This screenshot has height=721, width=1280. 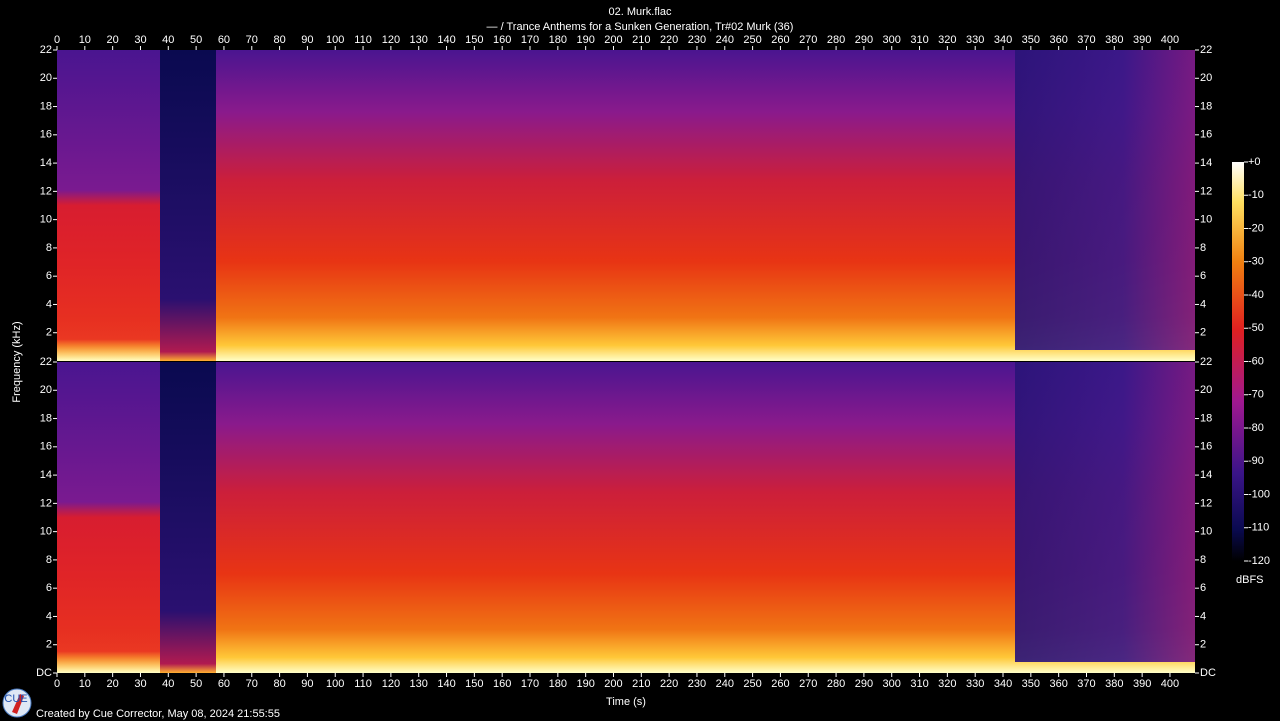 What do you see at coordinates (1114, 684) in the screenshot?
I see `x-tick-label-bottom: 380` at bounding box center [1114, 684].